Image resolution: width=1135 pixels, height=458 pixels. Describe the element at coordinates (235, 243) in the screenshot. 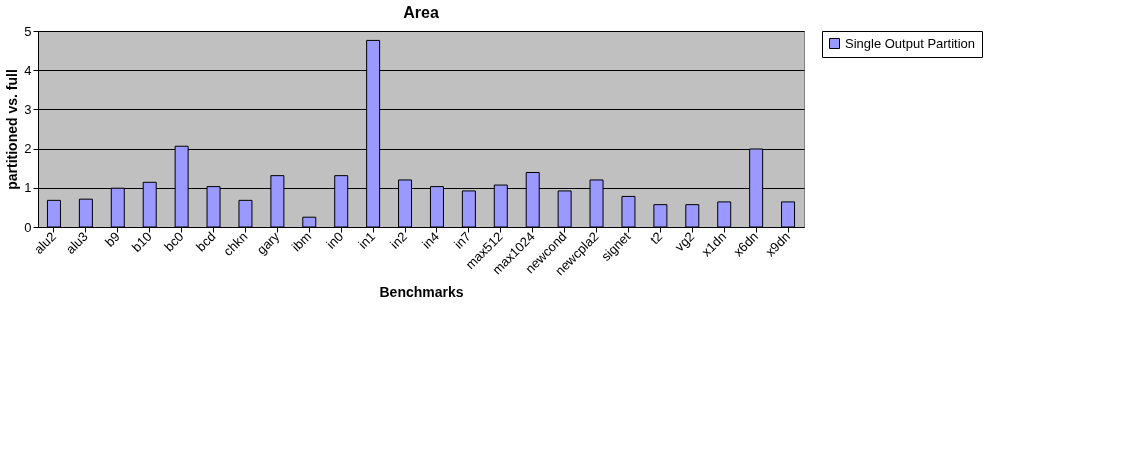

I see `x-tick-label: chkn` at that location.